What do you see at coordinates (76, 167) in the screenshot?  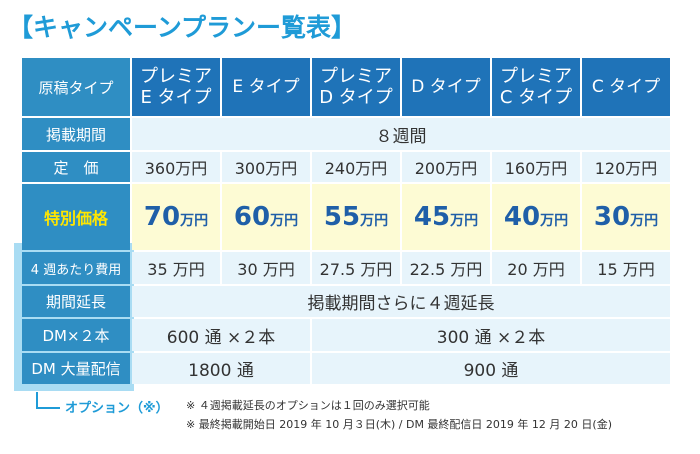 I see `row-label-list-price: 定 価` at bounding box center [76, 167].